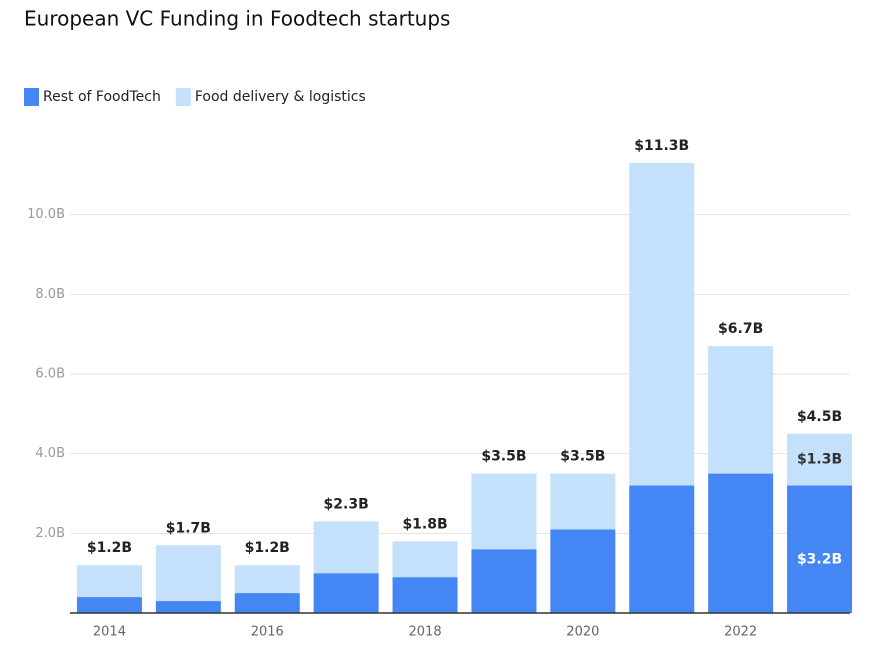  I want to click on total-label: $11.3B, so click(661, 146).